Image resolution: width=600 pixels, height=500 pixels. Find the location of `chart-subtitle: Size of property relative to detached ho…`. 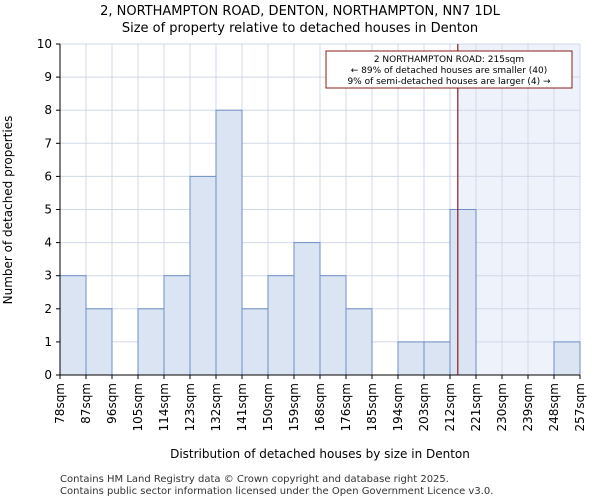

chart-subtitle: Size of property relative to detached ho… is located at coordinates (300, 28).